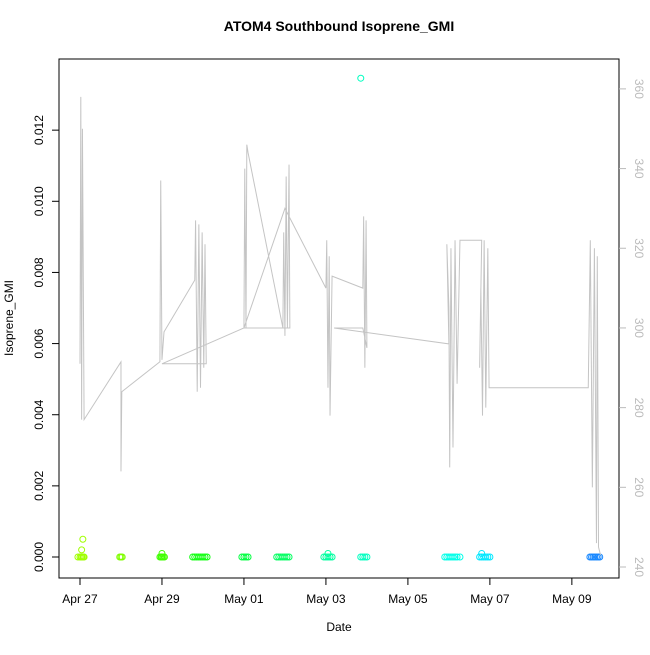  Describe the element at coordinates (39, 557) in the screenshot. I see `y-tick-label: 0.000` at that location.